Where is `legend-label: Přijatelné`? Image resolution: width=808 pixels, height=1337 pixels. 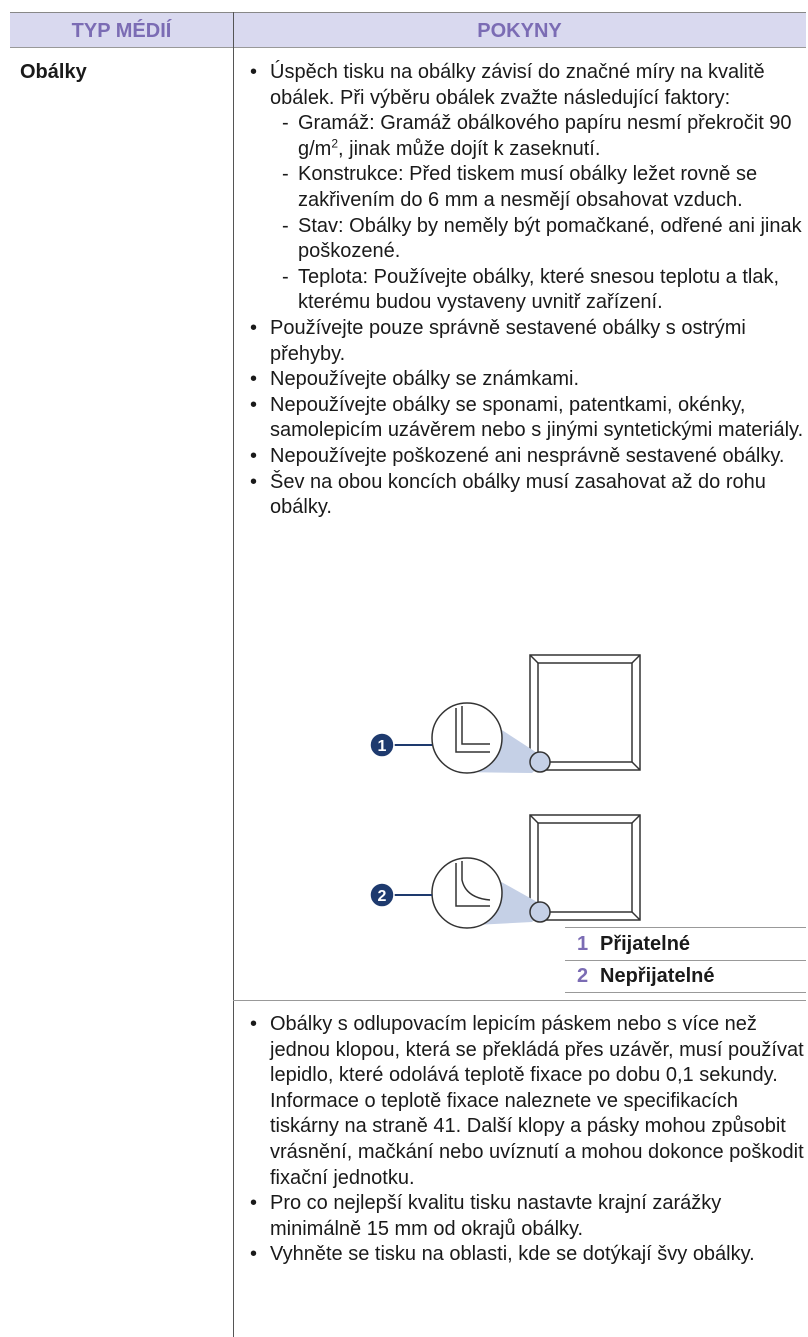
legend-label: Přijatelné is located at coordinates (645, 944).